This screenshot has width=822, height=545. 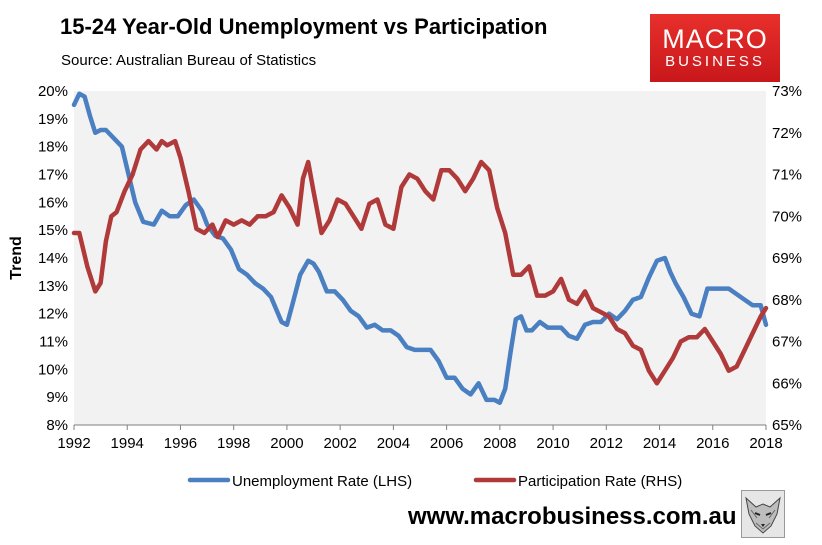 I want to click on macrobusiness-logo: MACRO BUSINESS, so click(x=715, y=48).